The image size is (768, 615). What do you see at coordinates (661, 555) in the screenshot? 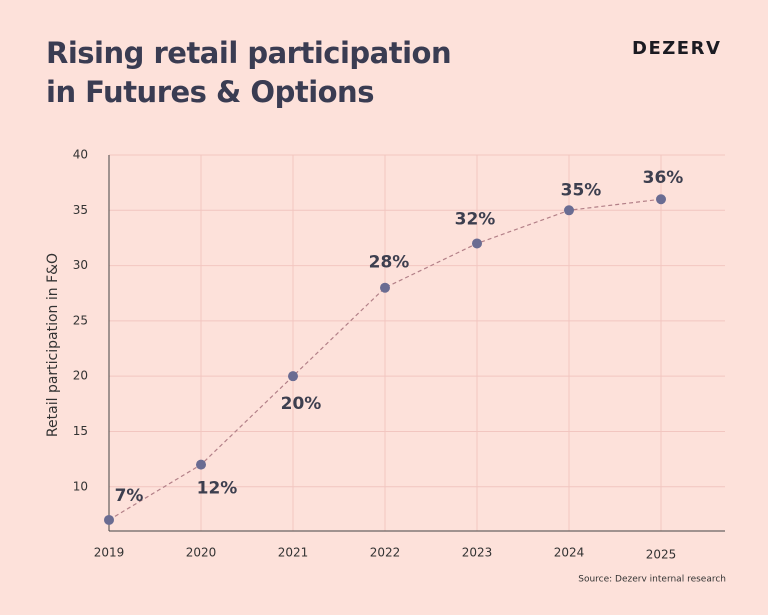
I see `x-tick-label: 2025` at bounding box center [661, 555].